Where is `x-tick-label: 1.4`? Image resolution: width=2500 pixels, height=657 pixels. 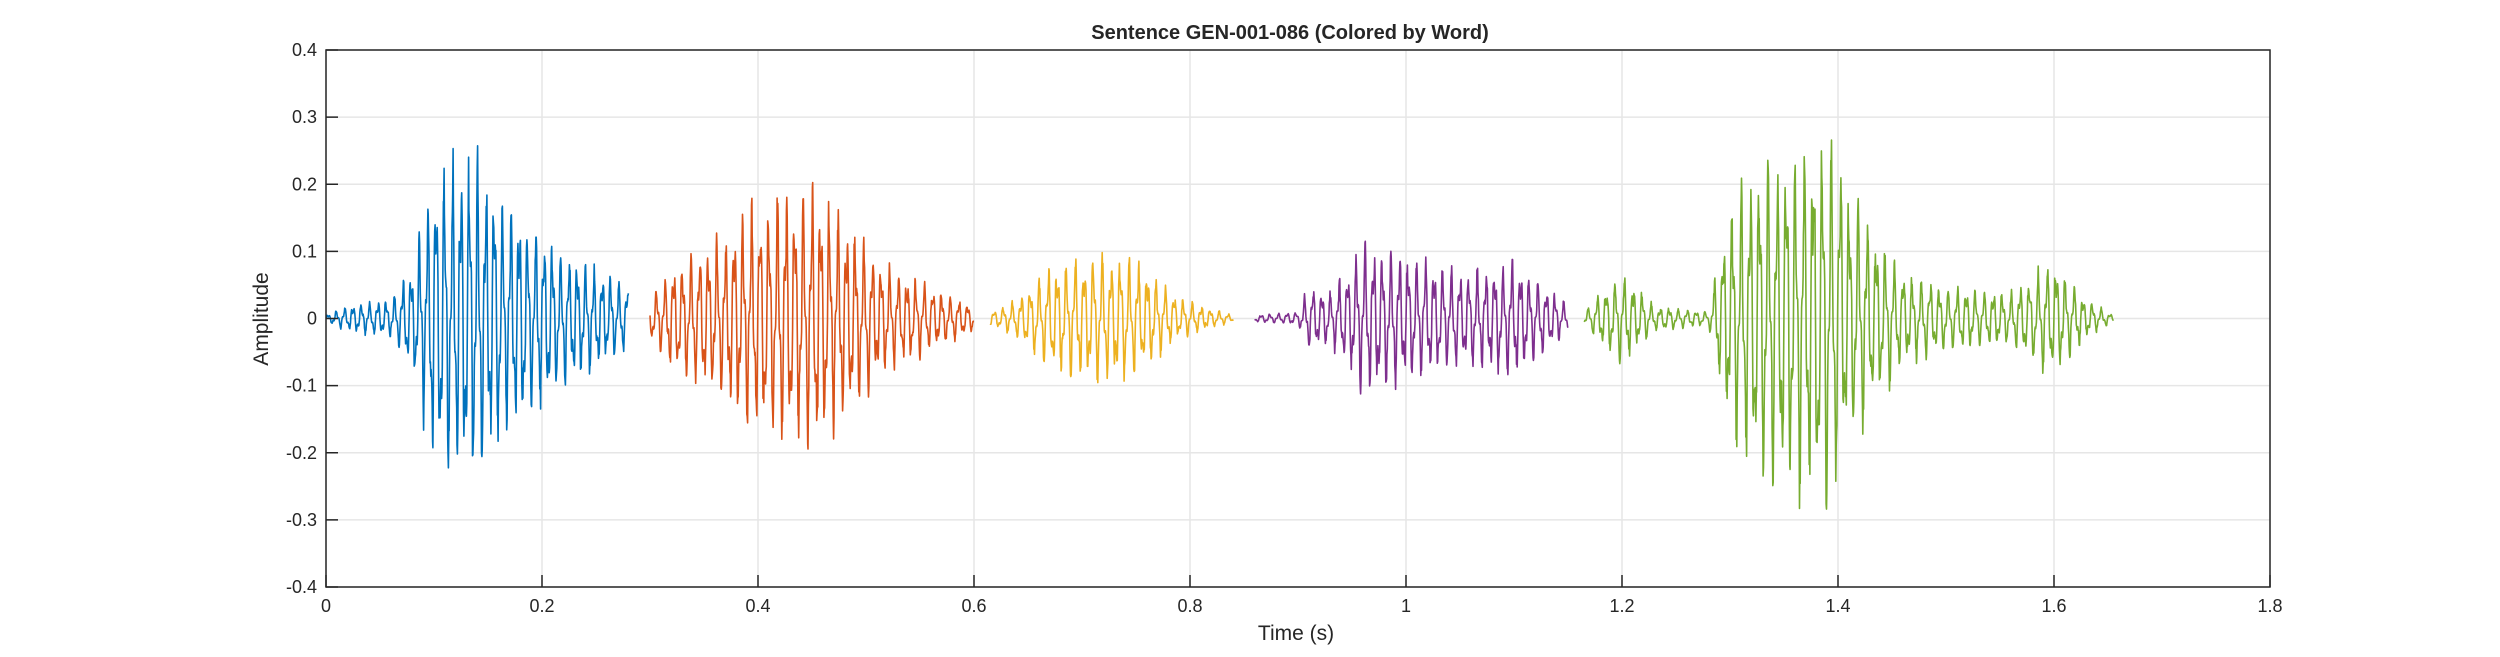
x-tick-label: 1.4 is located at coordinates (1837, 606).